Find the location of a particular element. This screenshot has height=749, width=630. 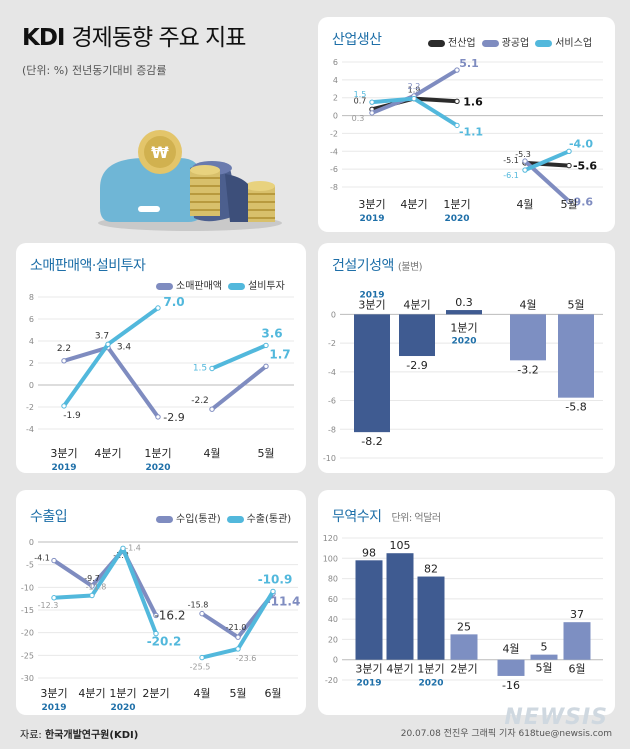

construction-ytick-label: 0 is located at coordinates (333, 314).